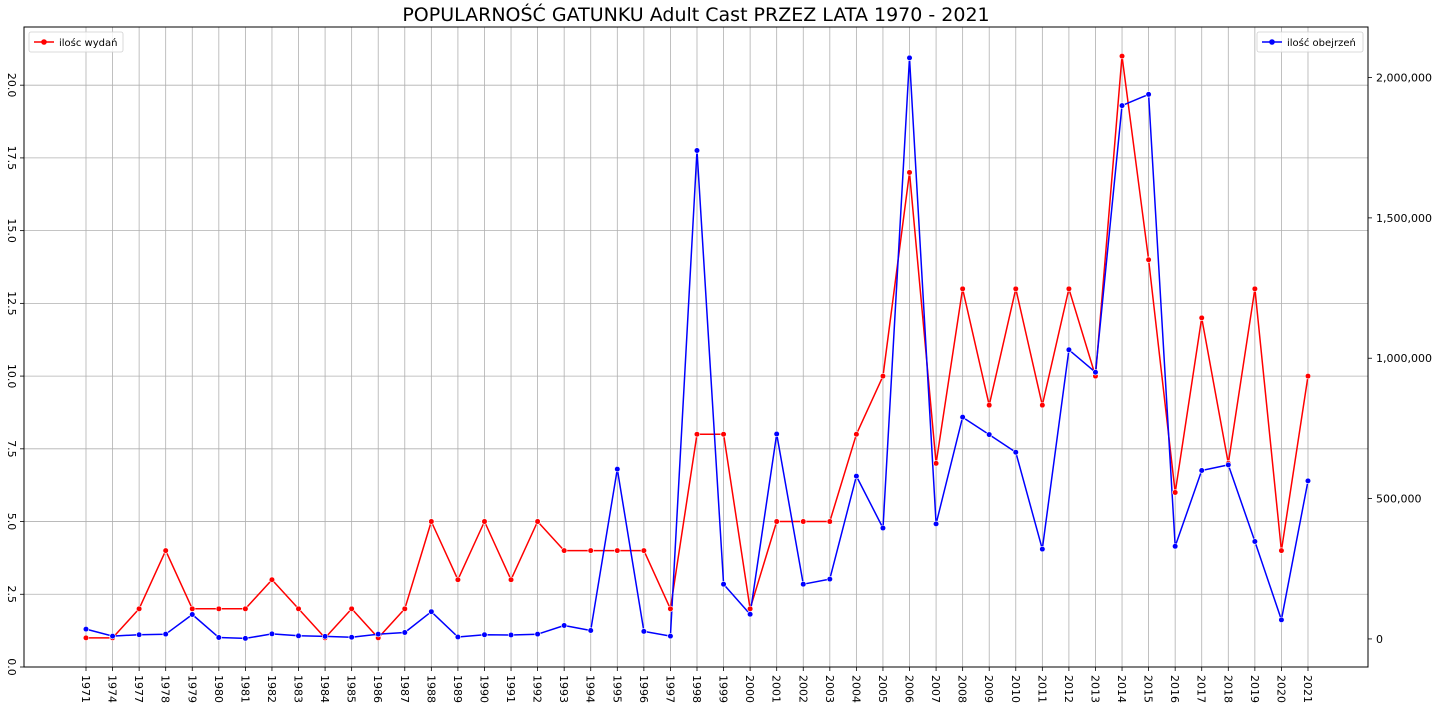  I want to click on left-tick-label: 0.0, so click(11, 667).